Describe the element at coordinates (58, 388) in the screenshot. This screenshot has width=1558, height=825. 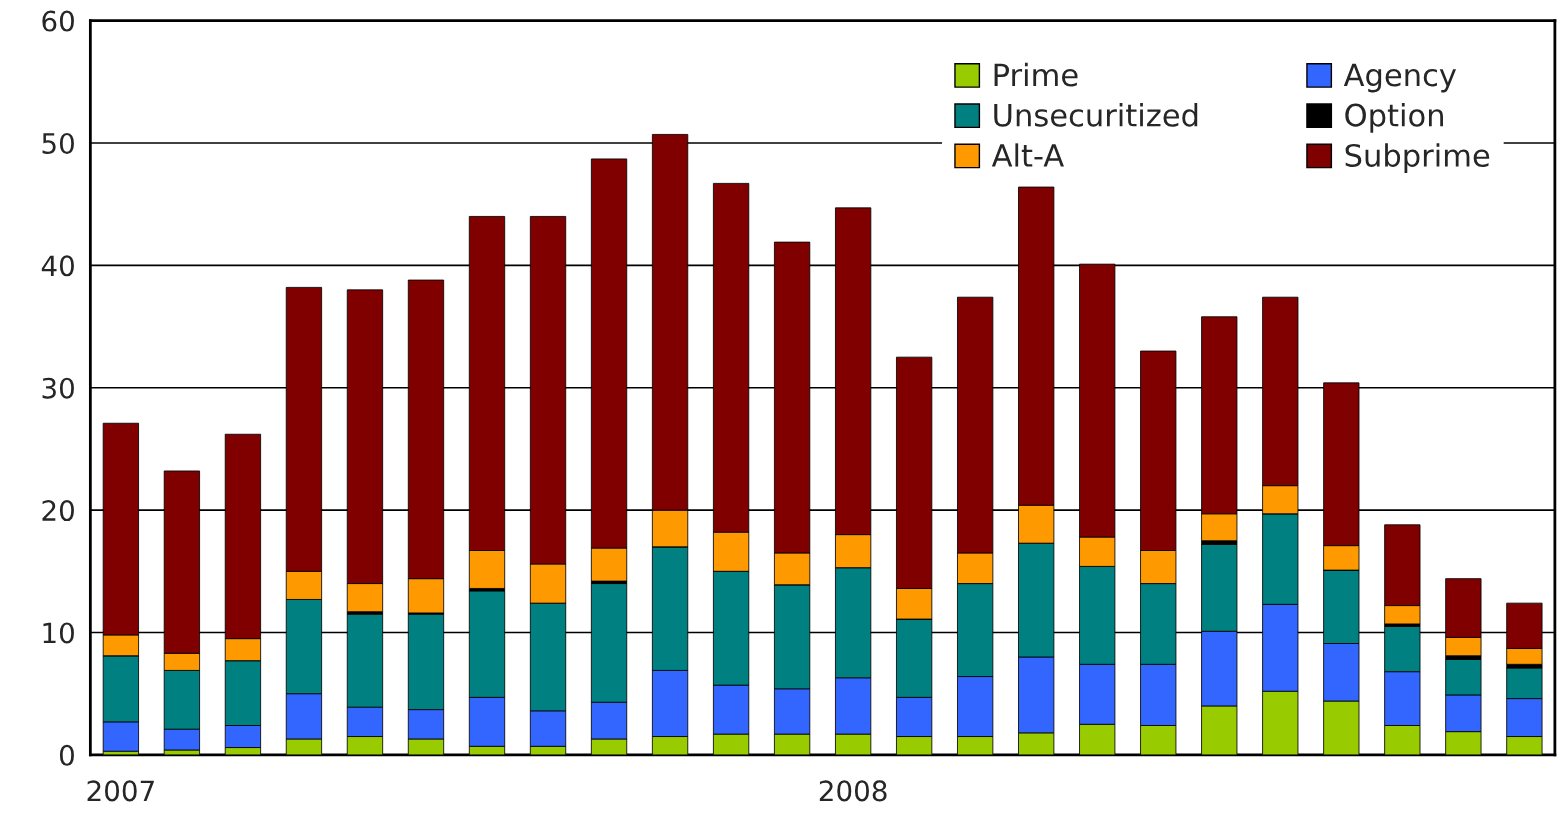
I see `y-tick-label: 30` at that location.